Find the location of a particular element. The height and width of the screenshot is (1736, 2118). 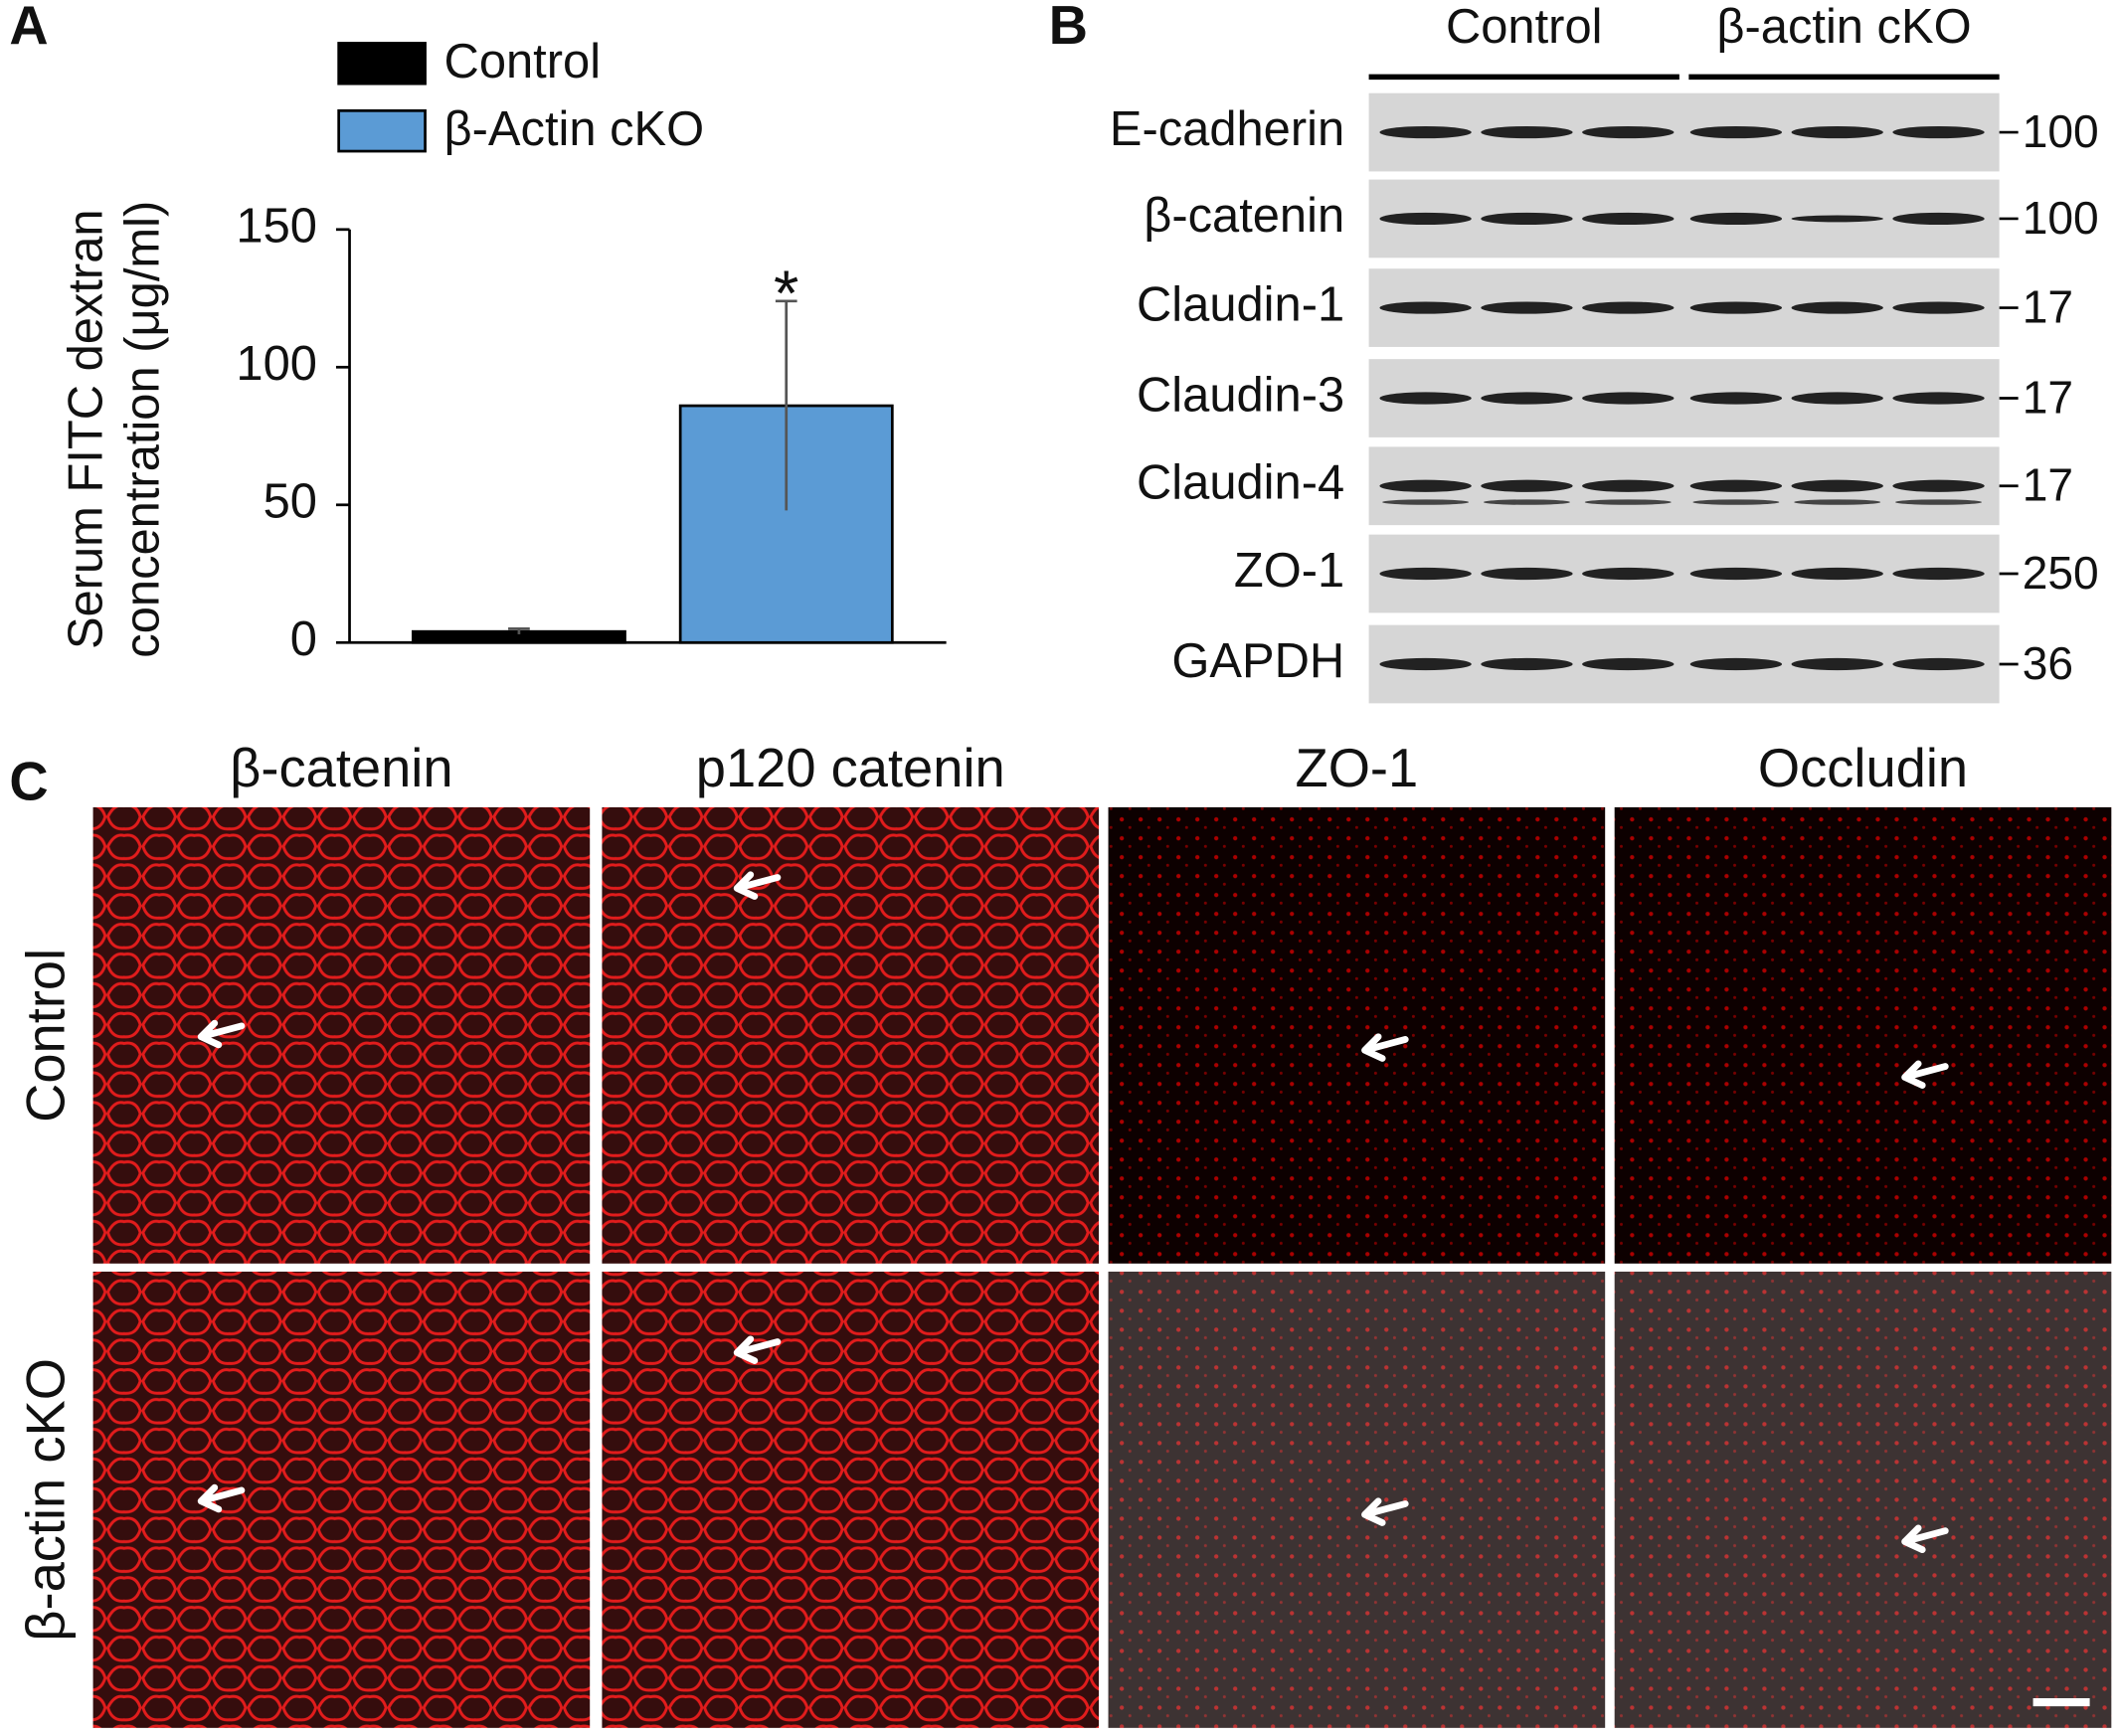

marker-label: 250 is located at coordinates (2061, 573).